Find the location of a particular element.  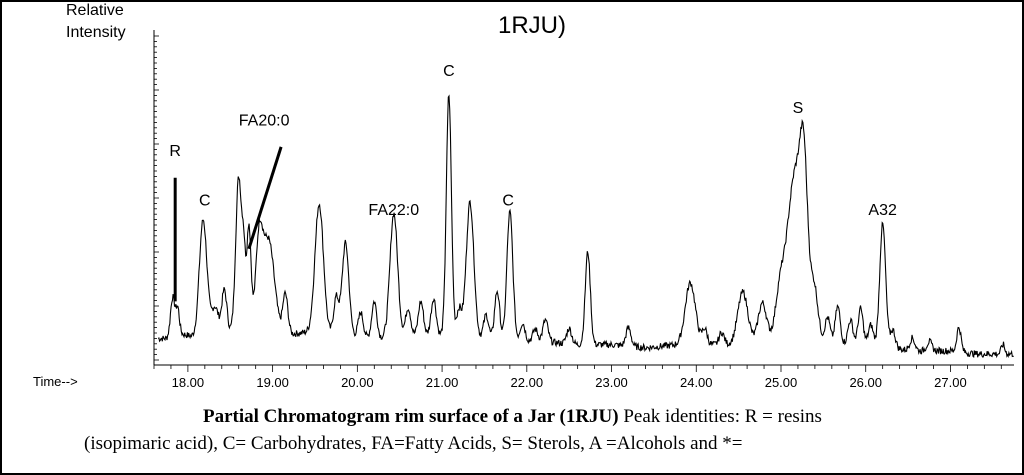

peak-label: S is located at coordinates (798, 108).